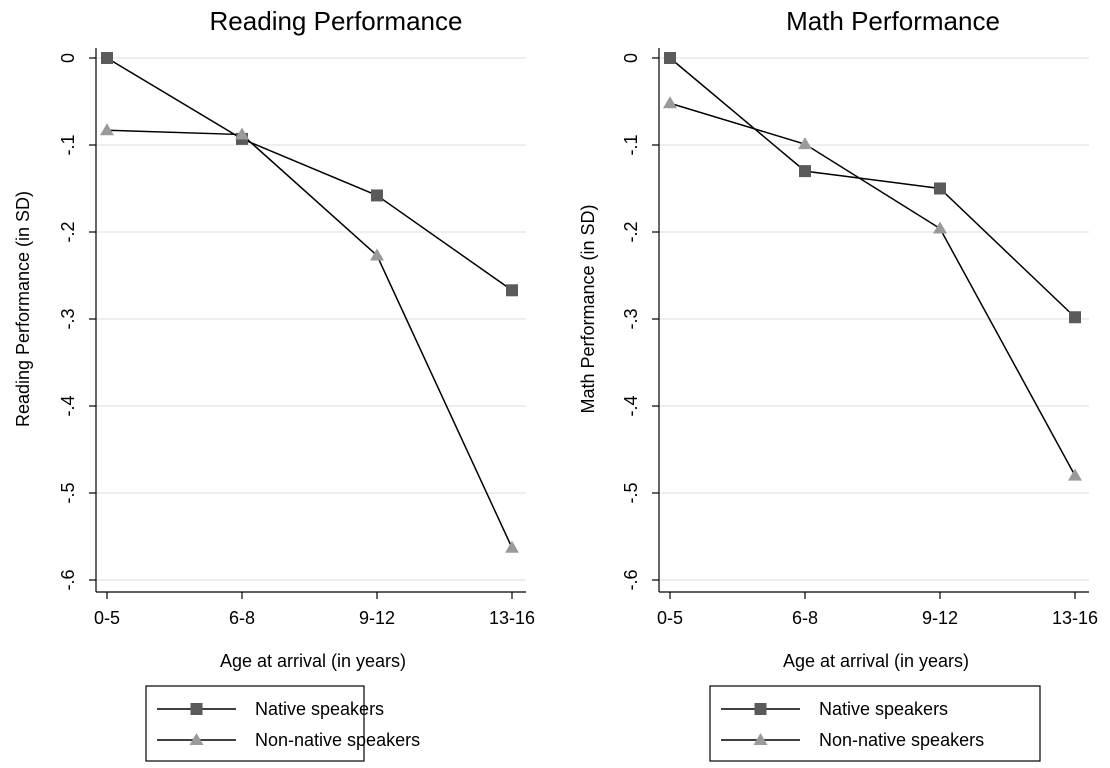 The image size is (1110, 768). I want to click on math-y-tick-label: -.4, so click(631, 405).